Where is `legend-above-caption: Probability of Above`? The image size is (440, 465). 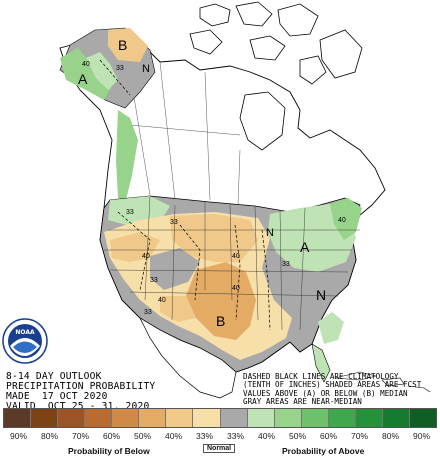 legend-above-caption: Probability of Above is located at coordinates (323, 451).